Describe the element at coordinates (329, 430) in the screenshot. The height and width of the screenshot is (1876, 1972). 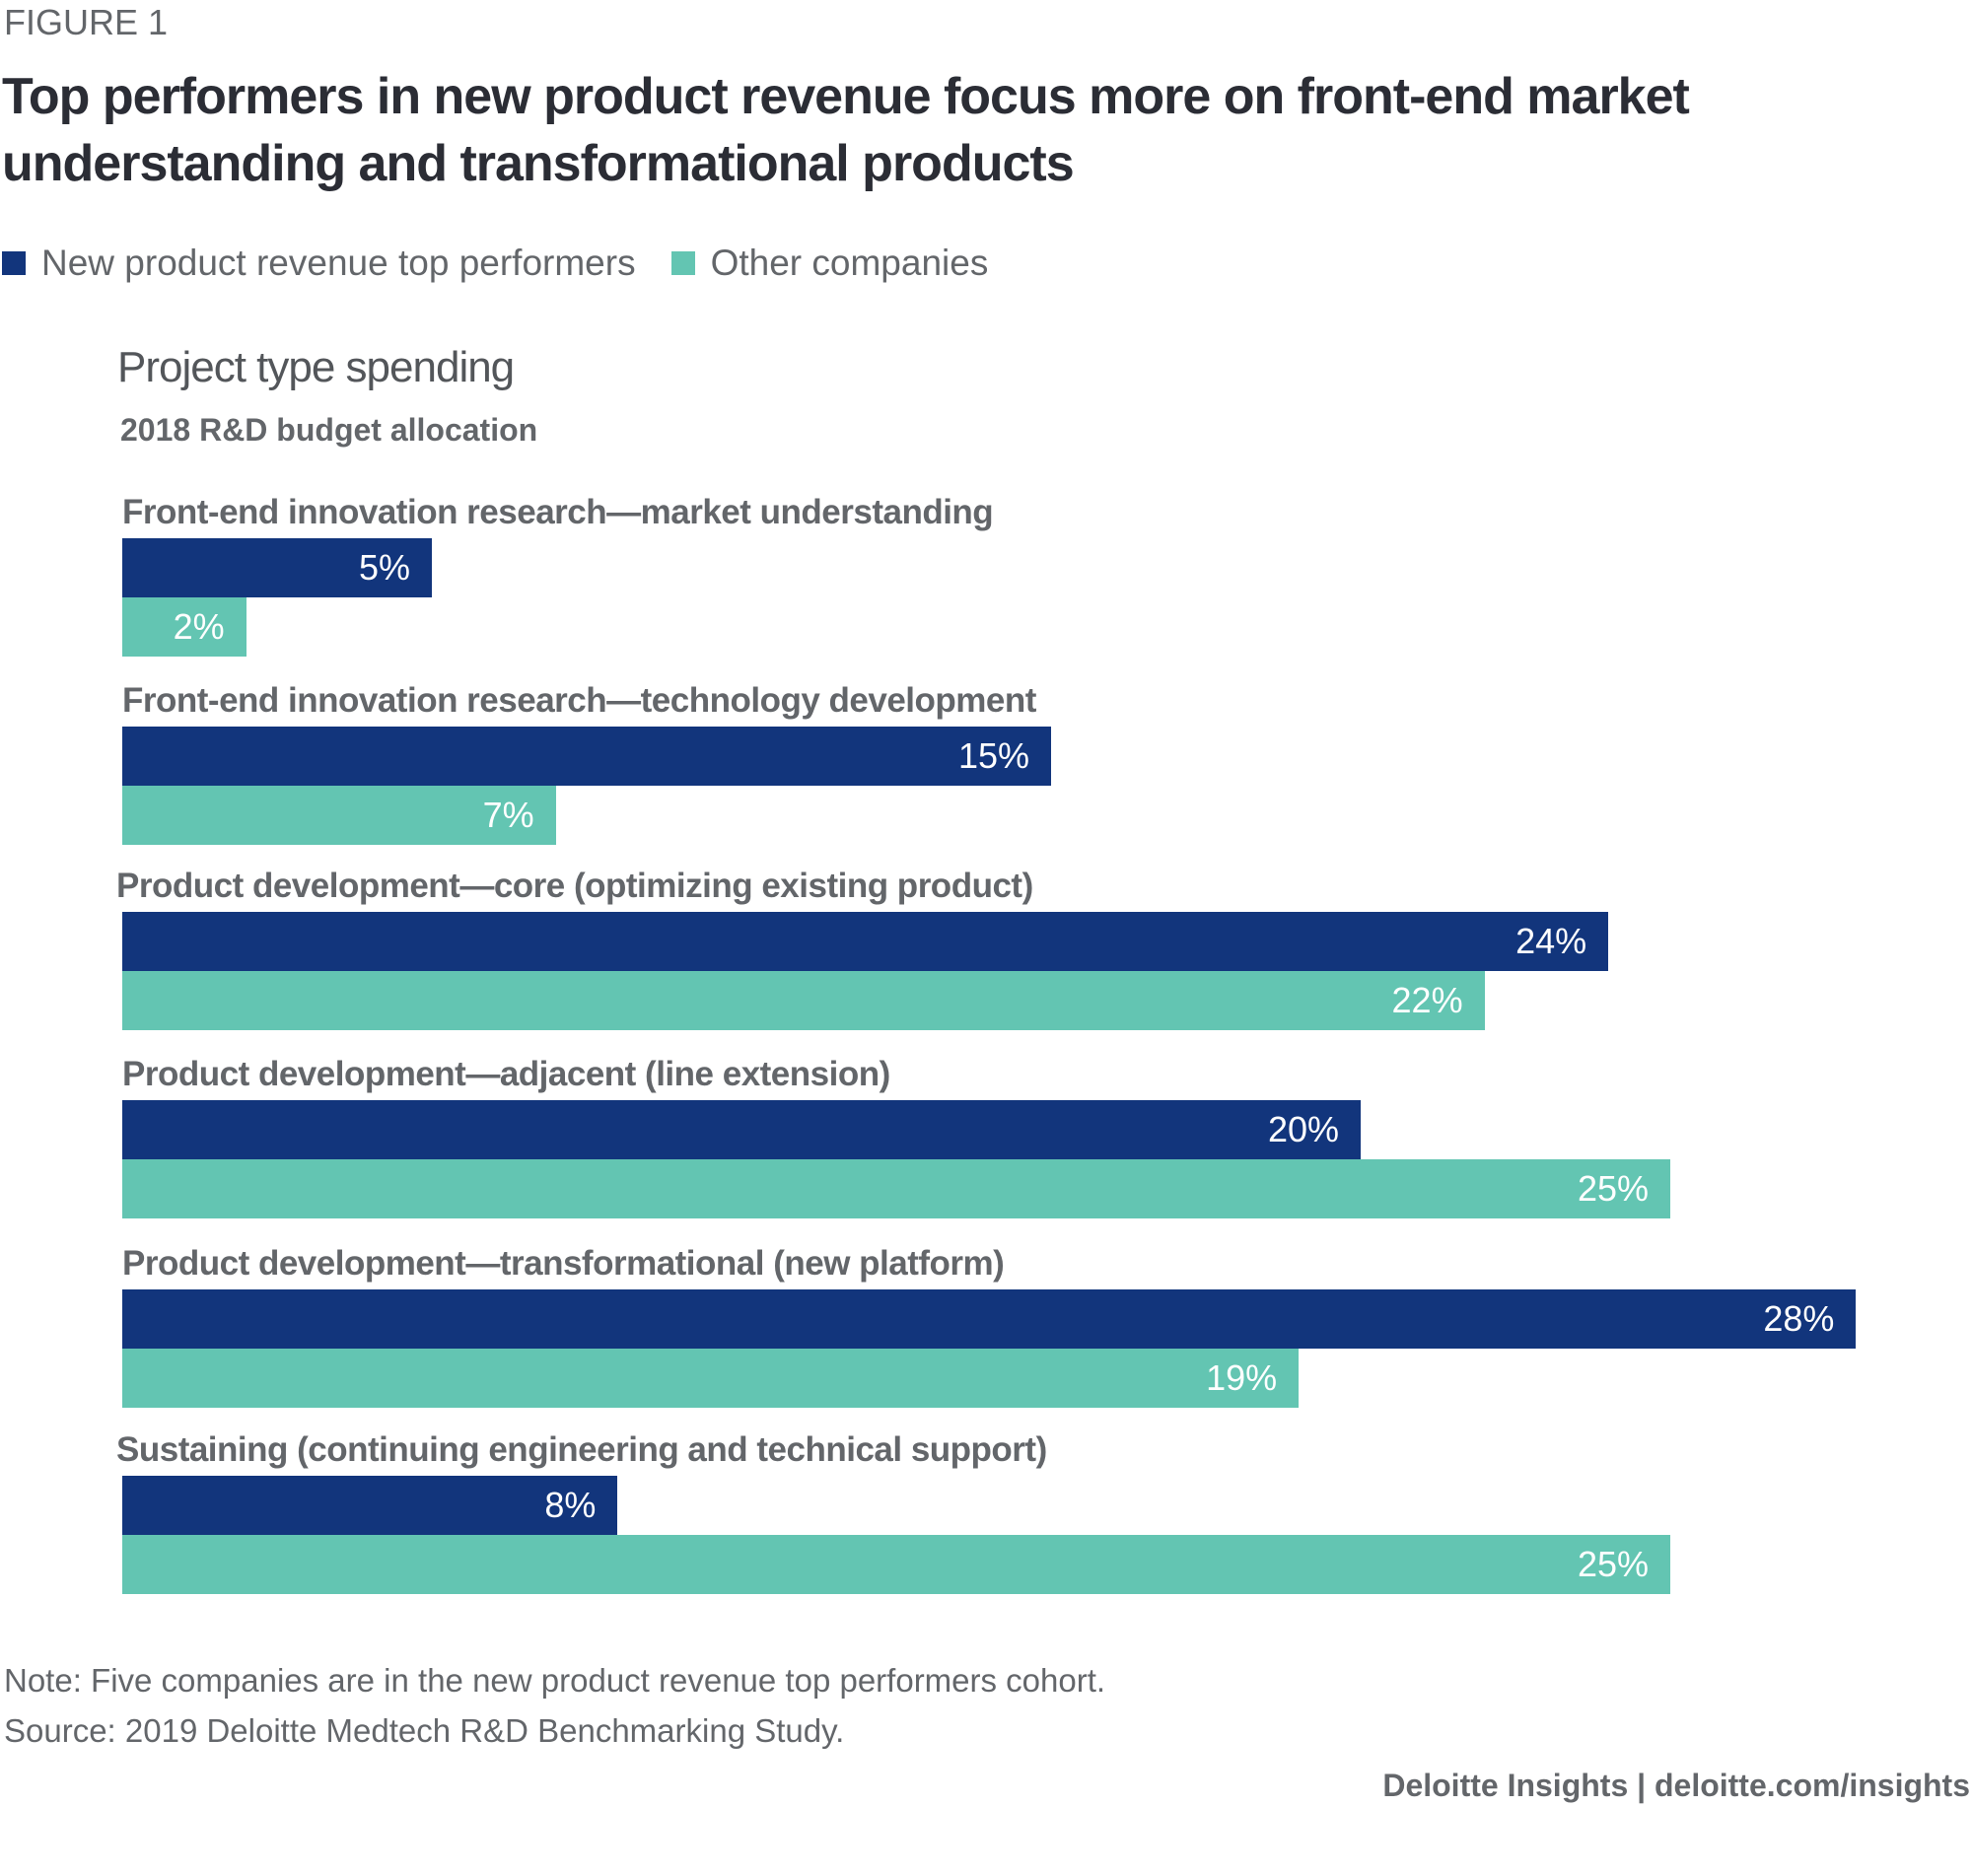
I see `panel-subtitle: 2018 R&D budget allocation` at that location.